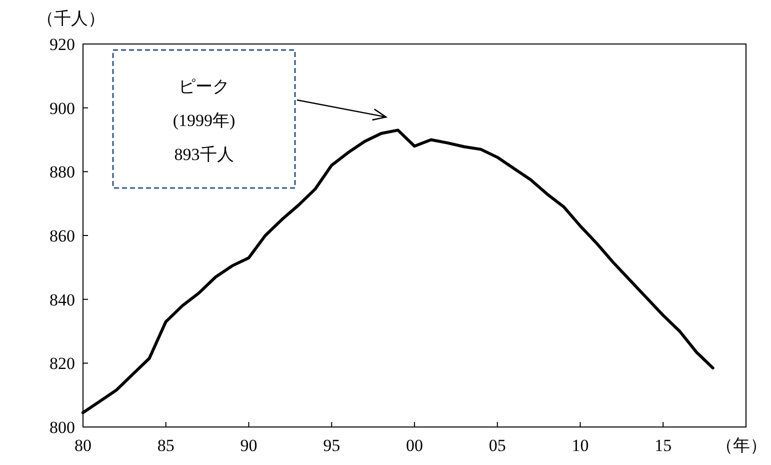 The image size is (771, 465). What do you see at coordinates (414, 445) in the screenshot?
I see `x-tick-label: 00` at bounding box center [414, 445].